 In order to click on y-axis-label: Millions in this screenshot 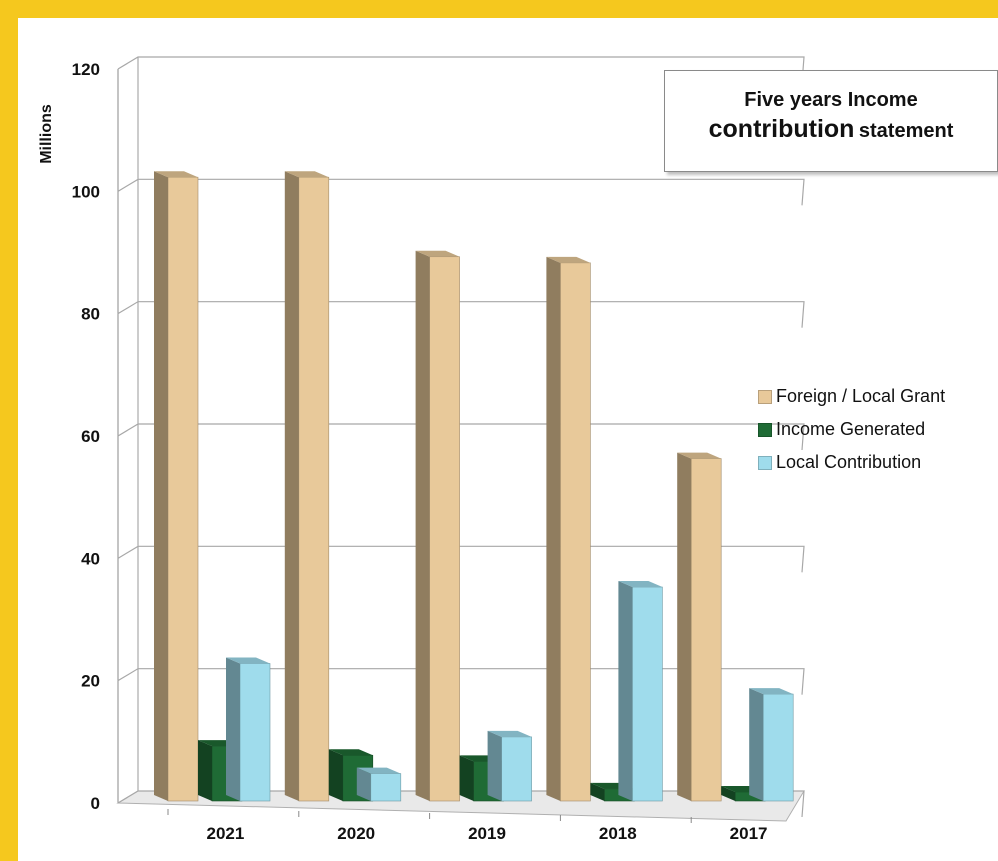, I will do `click(46, 134)`.